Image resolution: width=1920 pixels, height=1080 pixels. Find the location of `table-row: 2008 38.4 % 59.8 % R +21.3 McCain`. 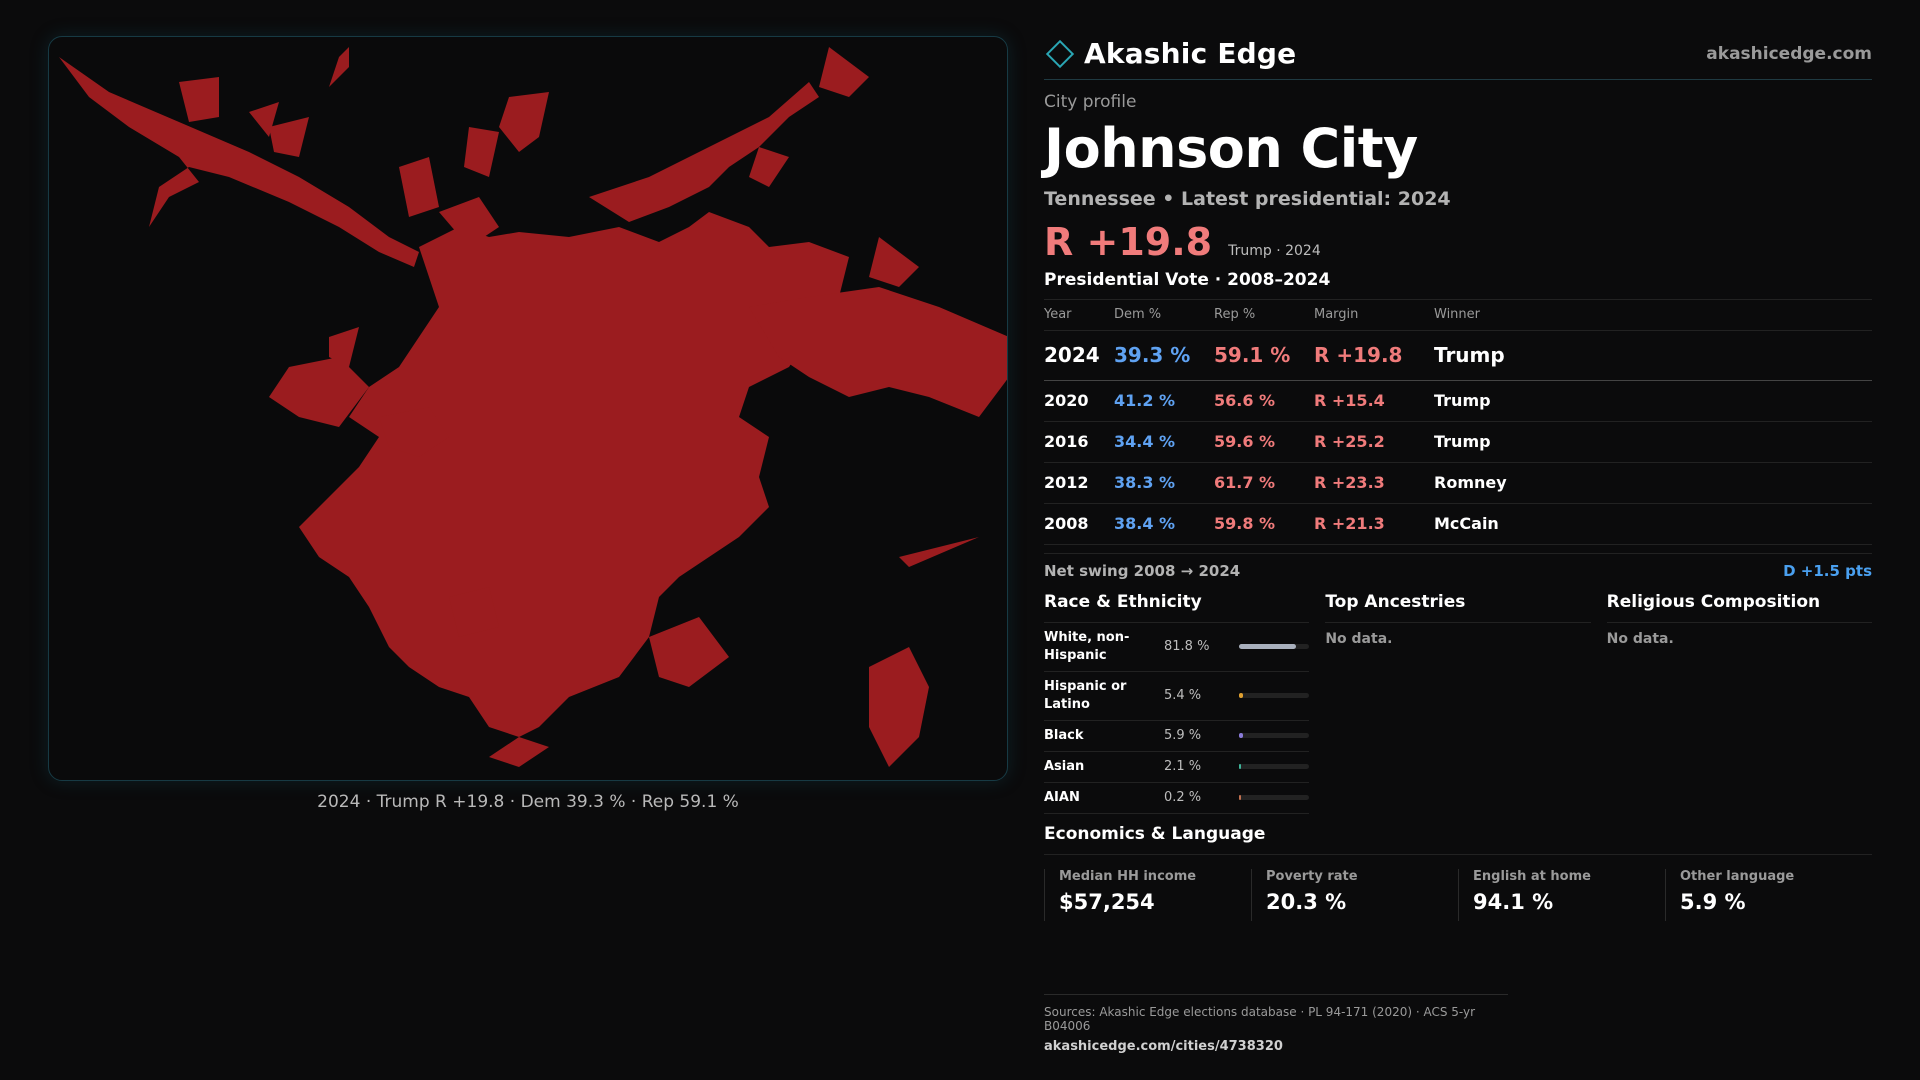

table-row: 2008 38.4 % 59.8 % R +21.3 McCain is located at coordinates (1458, 524).